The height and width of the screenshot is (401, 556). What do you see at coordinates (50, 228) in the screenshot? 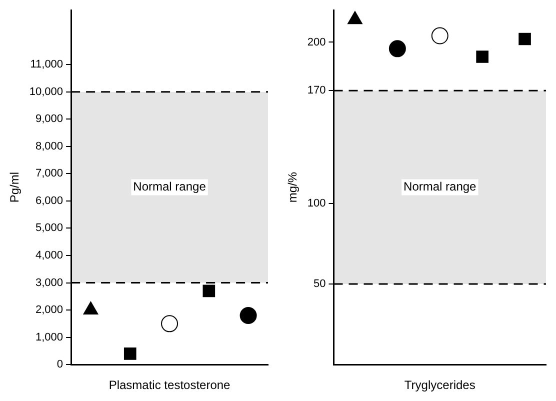
I see `y-tick-label: 5,000` at bounding box center [50, 228].